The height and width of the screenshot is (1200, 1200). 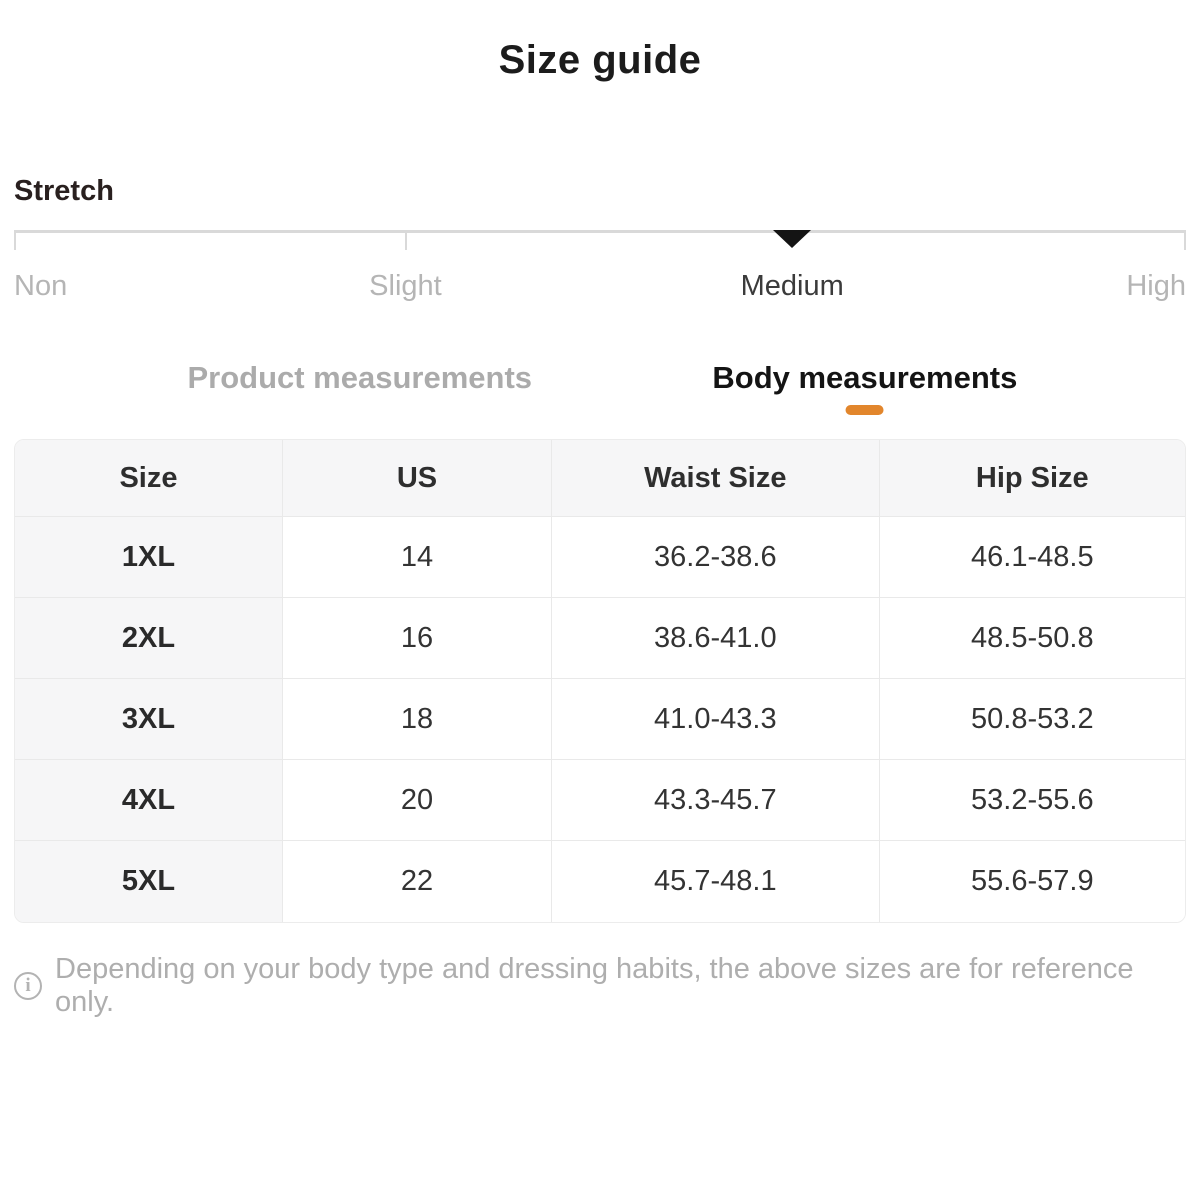 I want to click on measurement-tabs: Product measurements Body measurements, so click(x=600, y=397).